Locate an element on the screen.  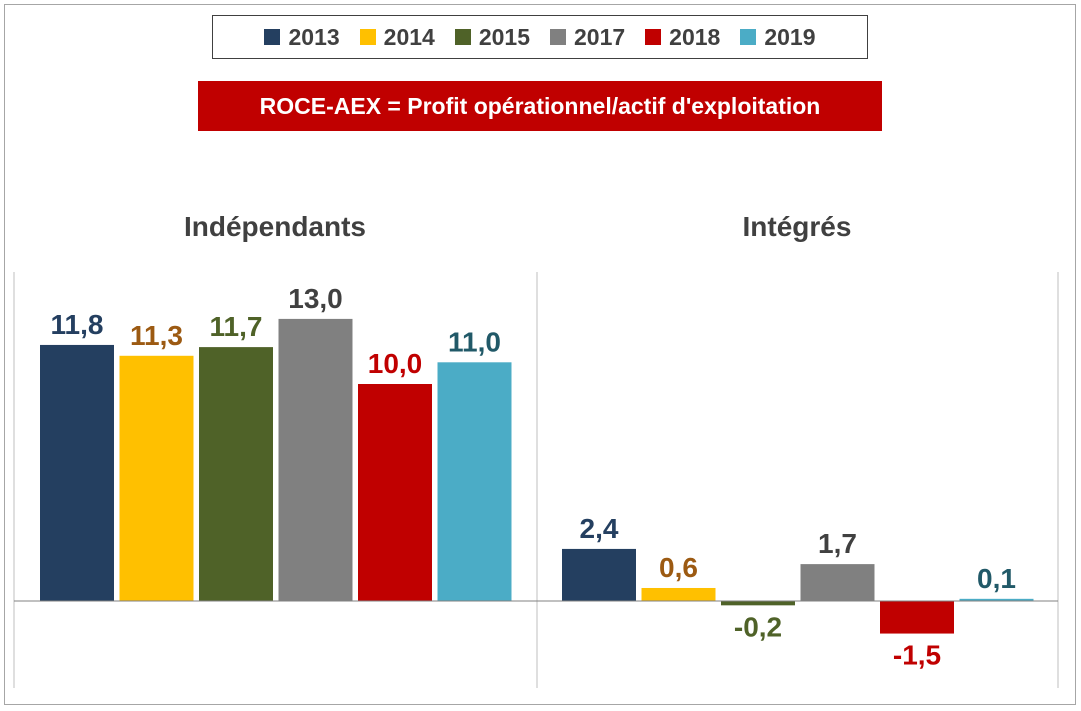
legend-swatch-2019 is located at coordinates (748, 37).